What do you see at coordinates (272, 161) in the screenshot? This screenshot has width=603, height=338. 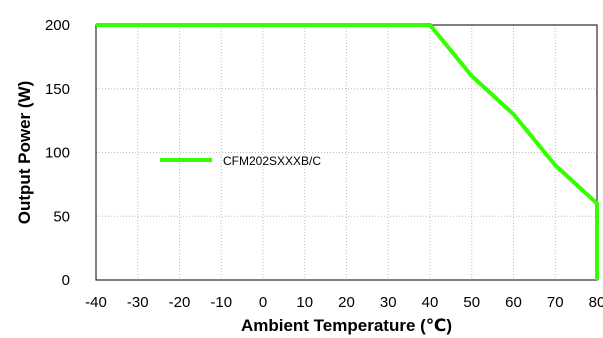 I see `legend-label: CFM202SXXXB/C` at bounding box center [272, 161].